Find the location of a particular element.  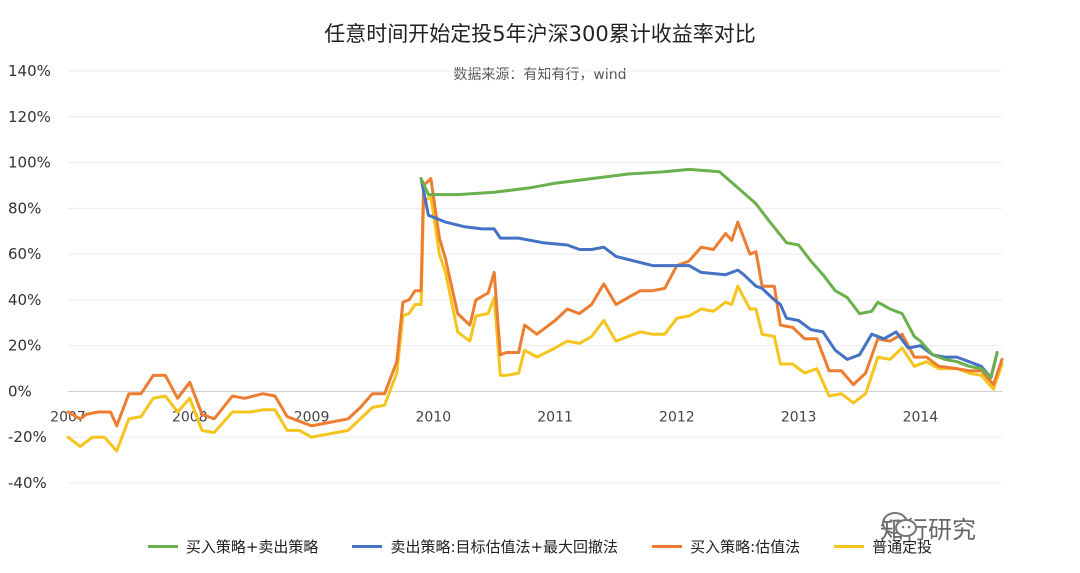

y-tick-label: 60% is located at coordinates (24, 254).